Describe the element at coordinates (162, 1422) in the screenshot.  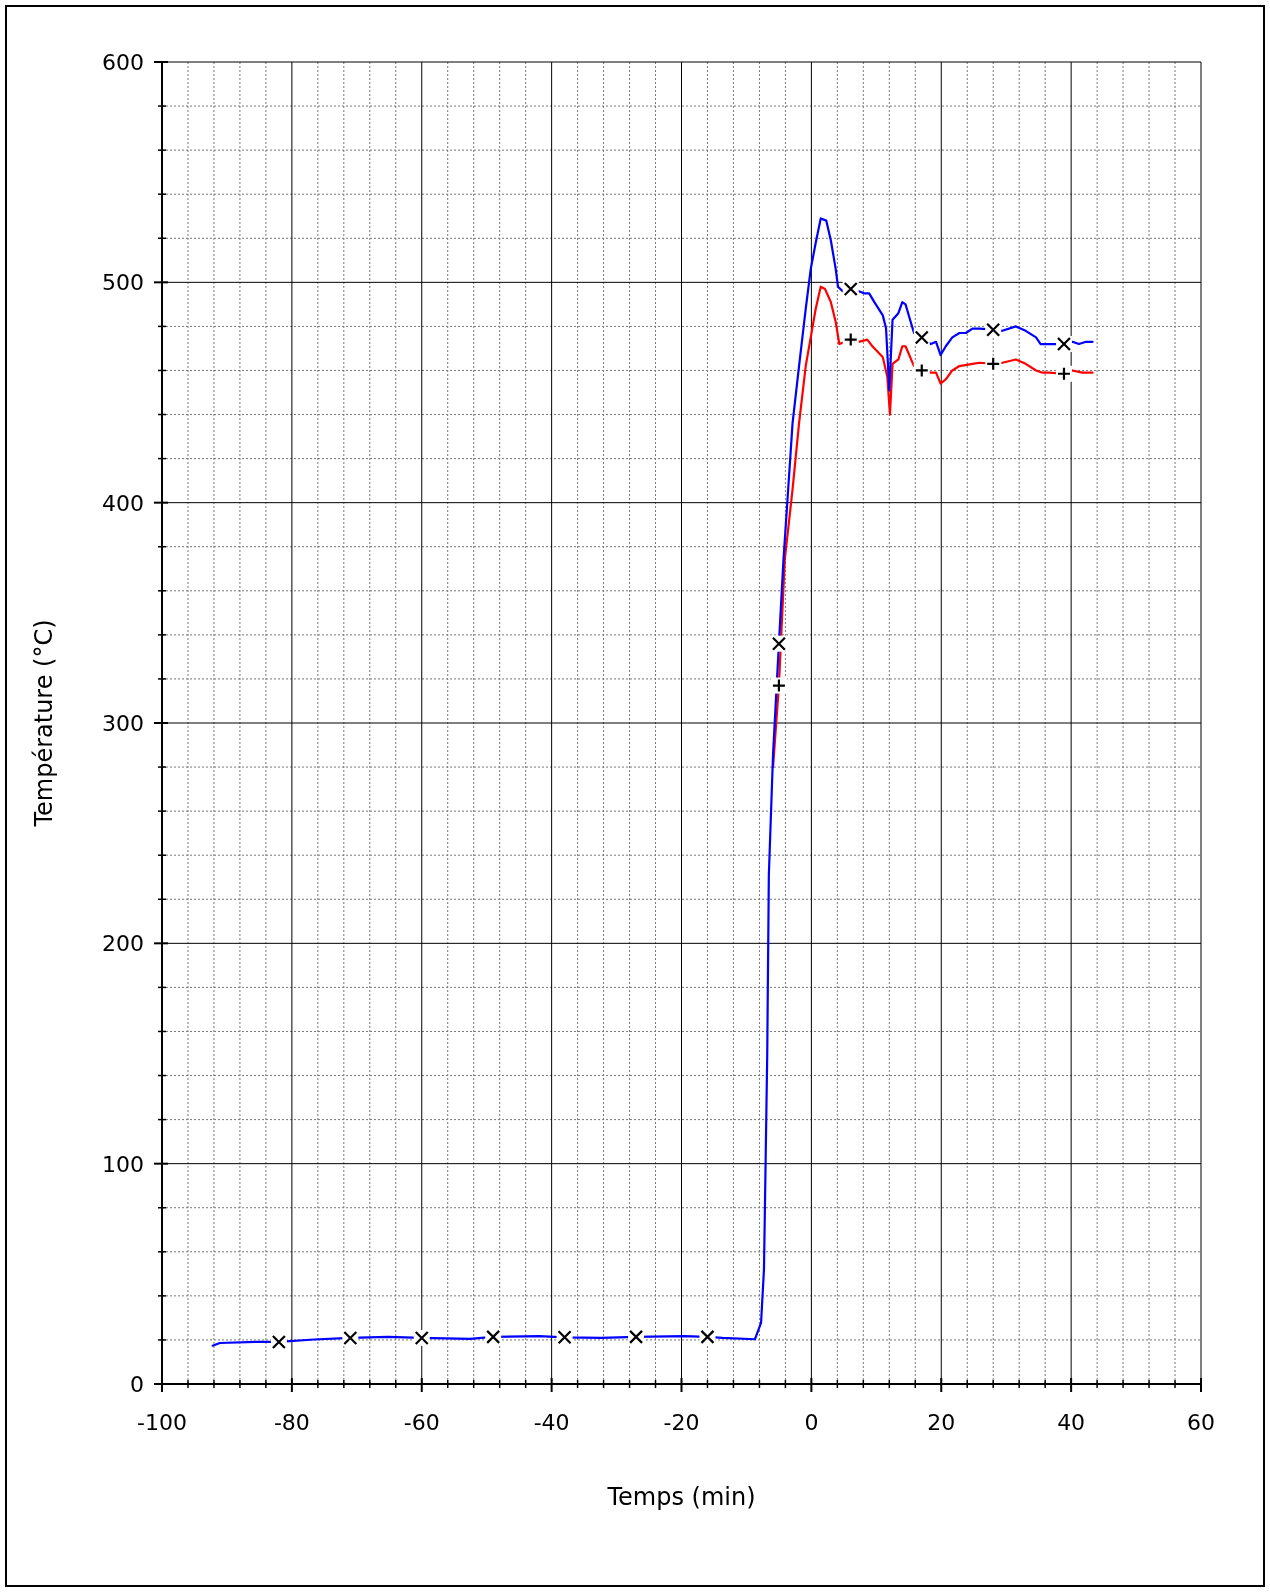
I see `x-tick-label: -100` at that location.